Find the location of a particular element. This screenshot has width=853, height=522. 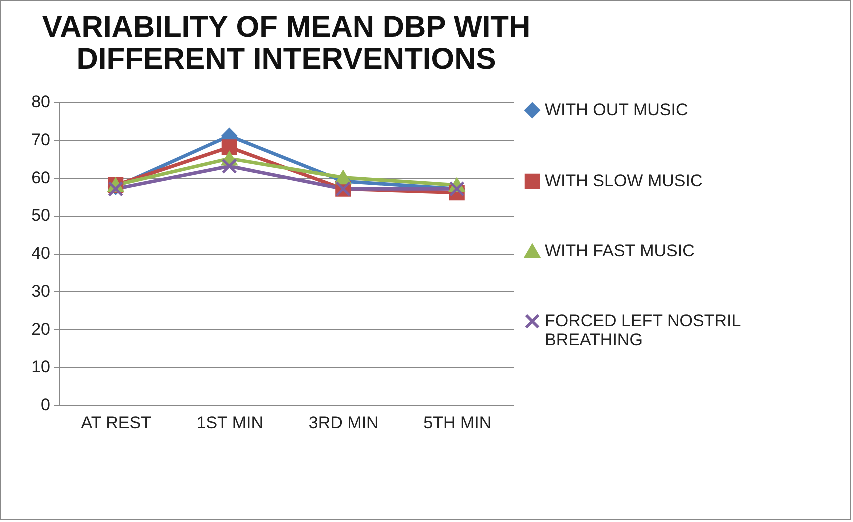

y-tick-label: 70 is located at coordinates (41, 140).